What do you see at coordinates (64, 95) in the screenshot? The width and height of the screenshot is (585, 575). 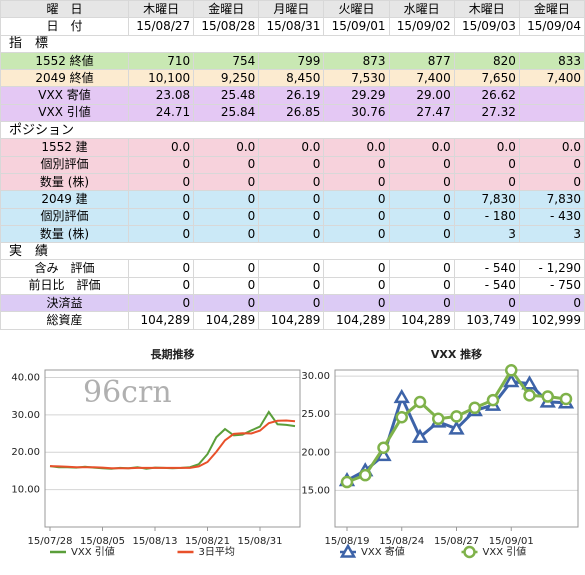 I see `row-label: VXX 寄値` at bounding box center [64, 95].